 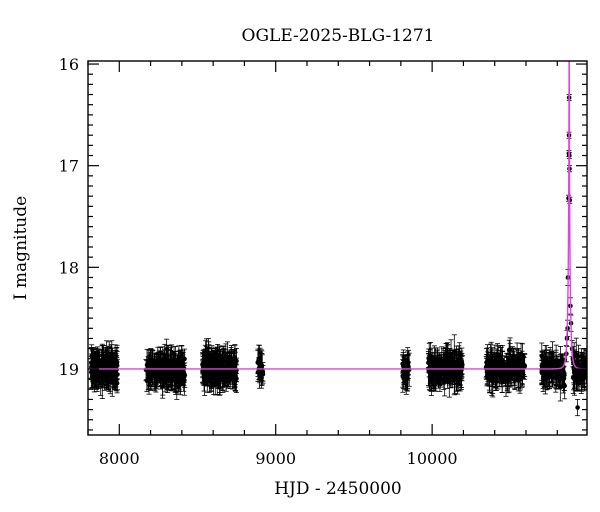 What do you see at coordinates (432, 458) in the screenshot?
I see `x-tick-label: 10000` at bounding box center [432, 458].